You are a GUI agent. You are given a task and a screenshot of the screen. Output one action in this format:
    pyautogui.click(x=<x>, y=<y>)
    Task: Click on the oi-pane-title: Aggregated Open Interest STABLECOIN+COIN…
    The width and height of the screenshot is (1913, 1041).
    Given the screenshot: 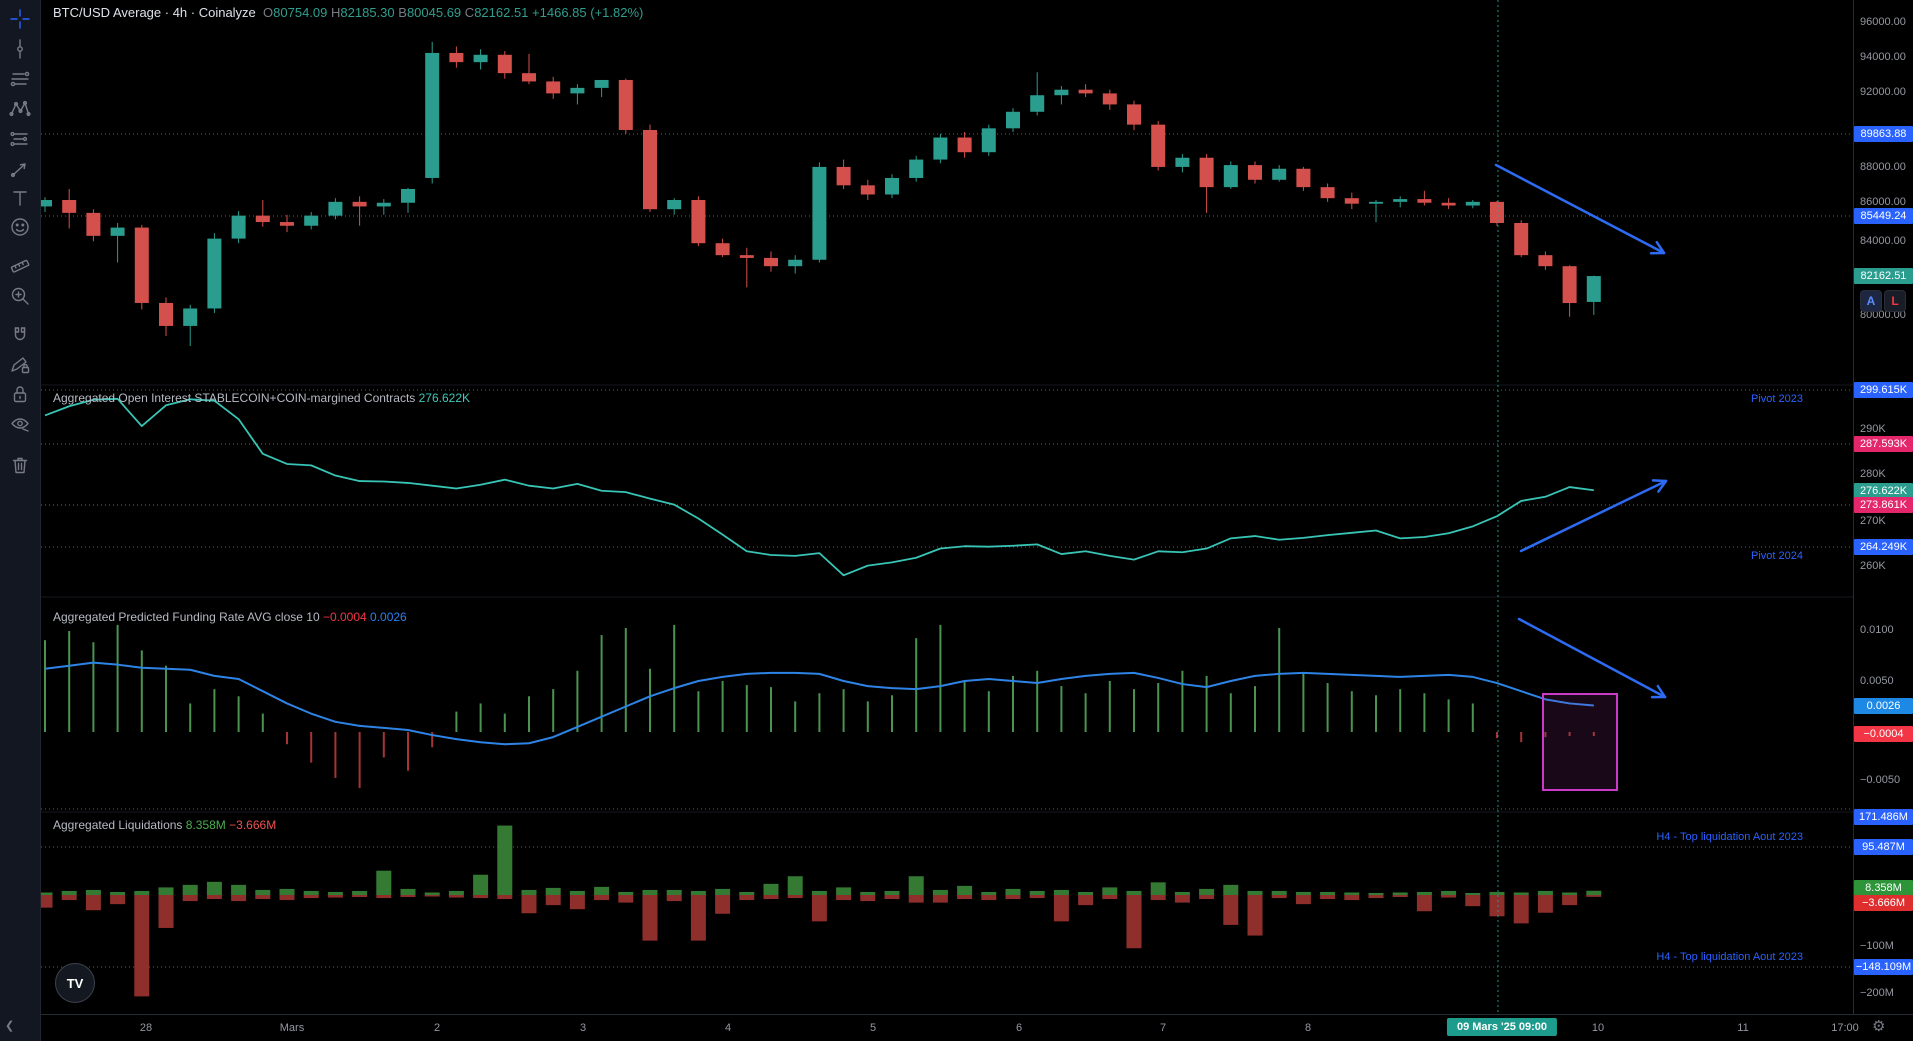 What is the action you would take?
    pyautogui.click(x=234, y=398)
    